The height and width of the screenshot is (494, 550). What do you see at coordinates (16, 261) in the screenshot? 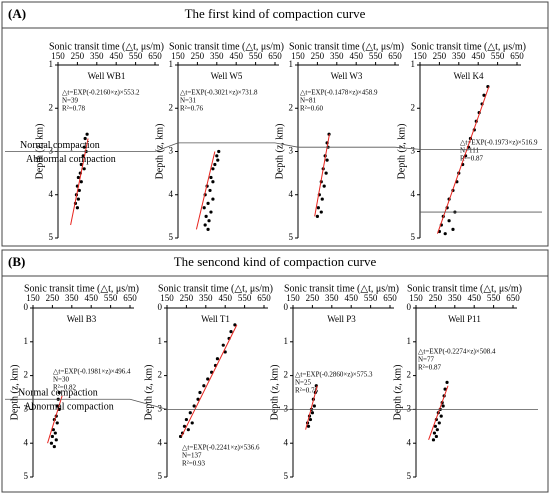
I see `panel-label: (B)` at bounding box center [16, 261].